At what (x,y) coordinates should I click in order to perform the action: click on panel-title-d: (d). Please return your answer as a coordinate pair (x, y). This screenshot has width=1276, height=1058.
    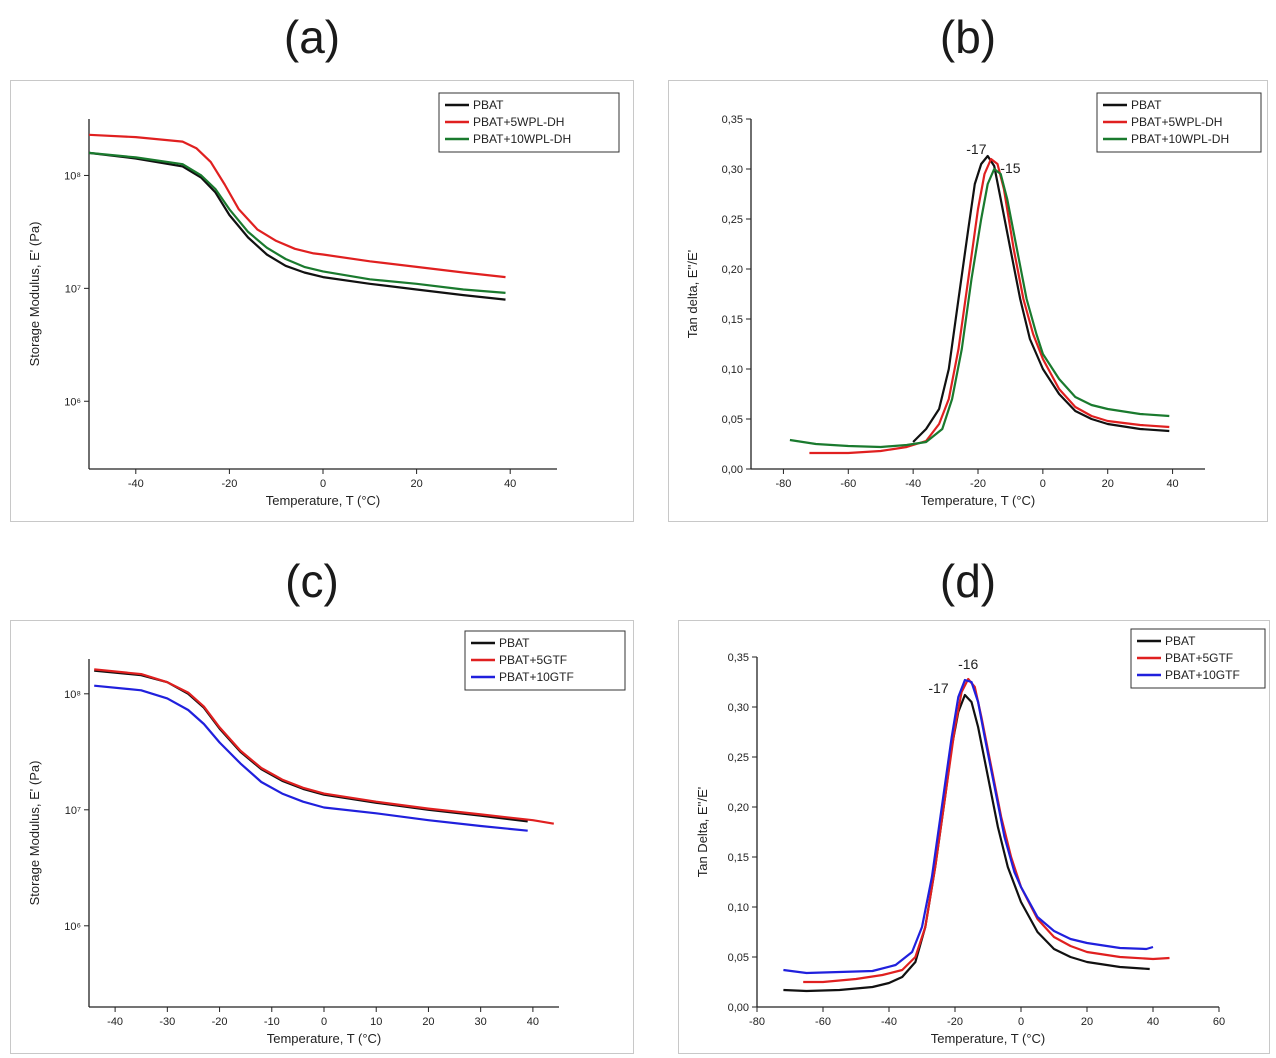
    Looking at the image, I should click on (968, 581).